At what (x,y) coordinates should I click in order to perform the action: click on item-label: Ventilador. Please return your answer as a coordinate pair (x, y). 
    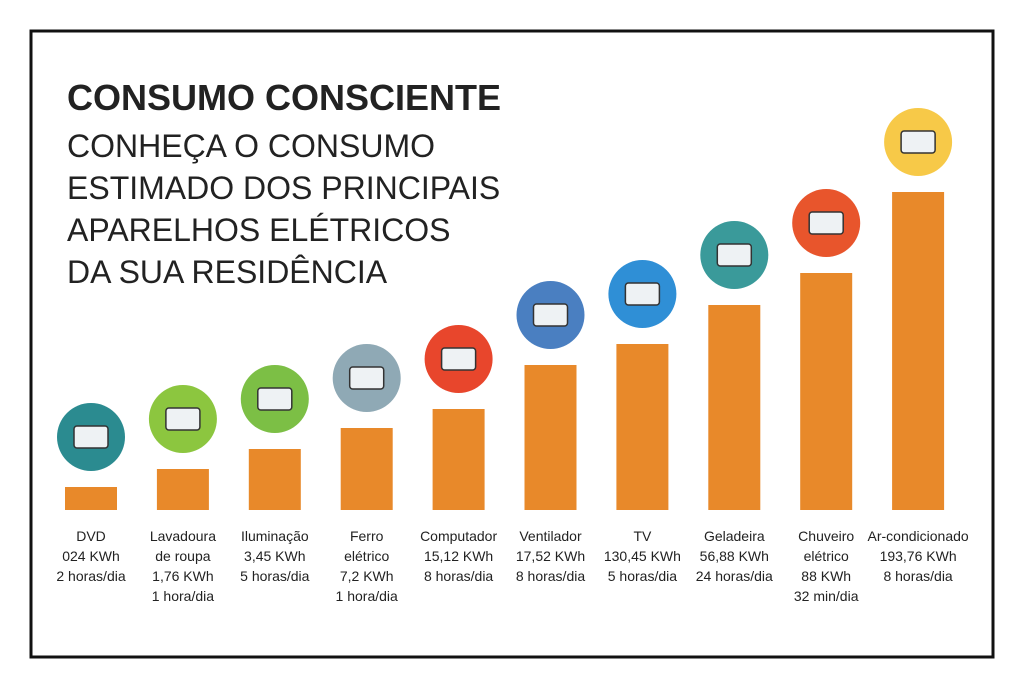
    Looking at the image, I should click on (550, 536).